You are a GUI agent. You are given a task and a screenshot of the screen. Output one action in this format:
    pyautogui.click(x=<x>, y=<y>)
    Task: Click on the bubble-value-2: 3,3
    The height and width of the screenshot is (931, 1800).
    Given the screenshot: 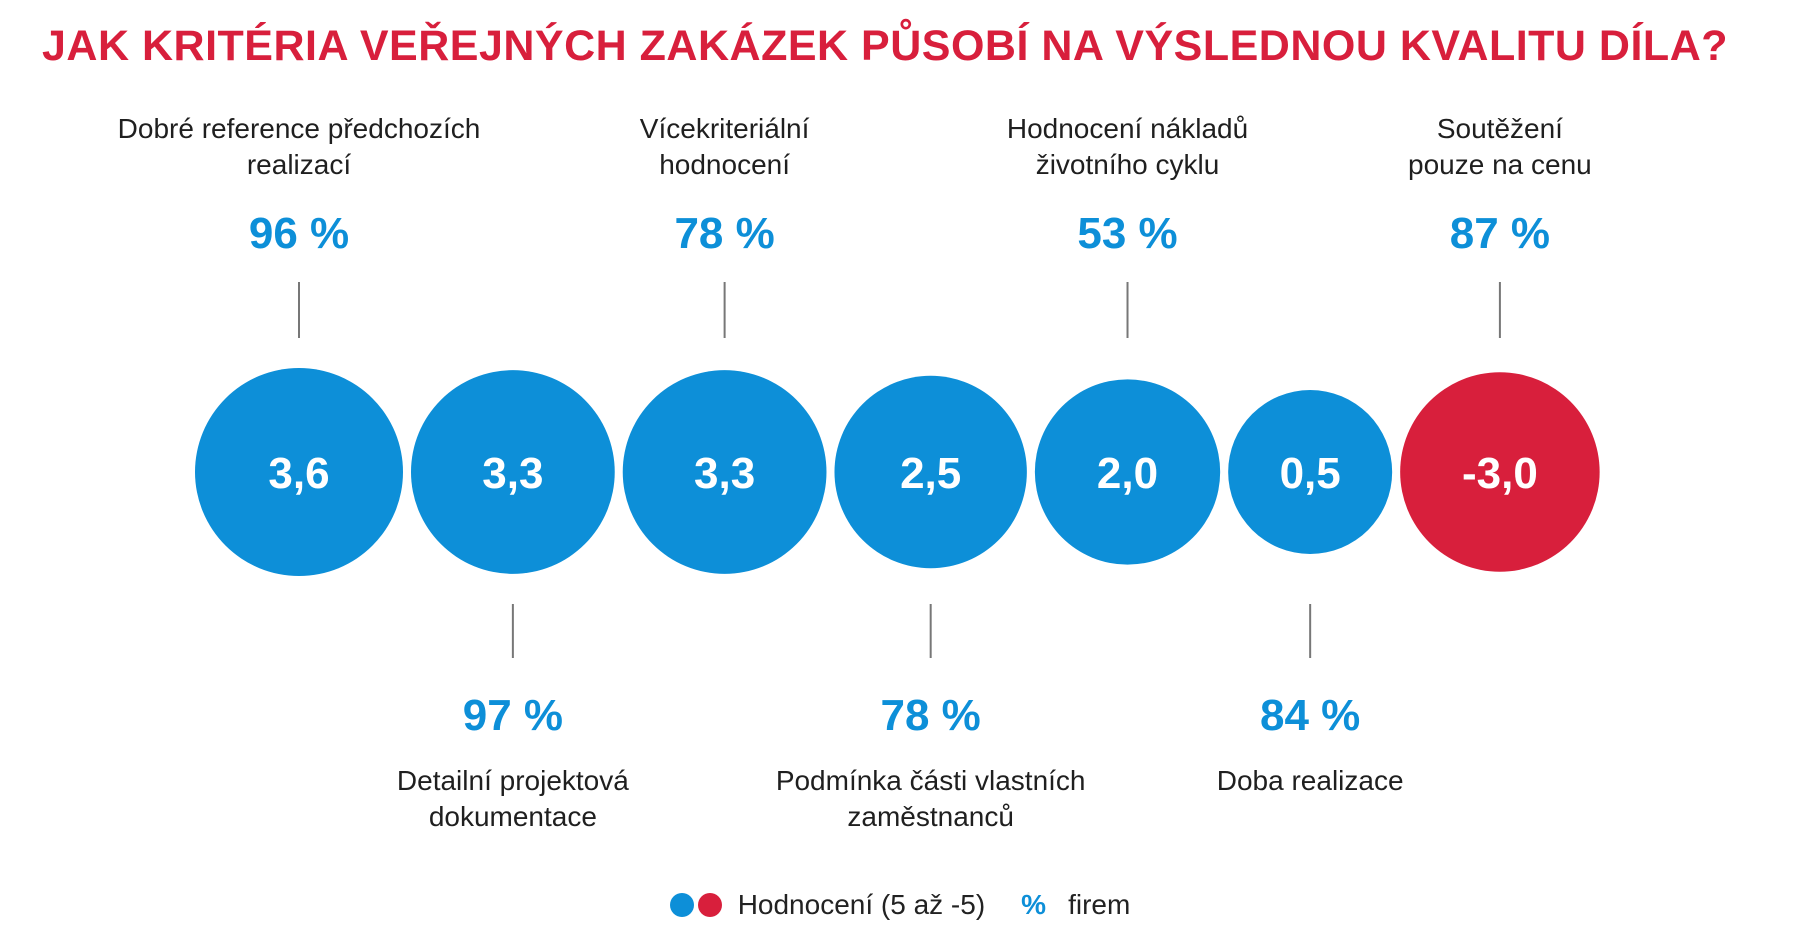 What is the action you would take?
    pyautogui.click(x=512, y=473)
    